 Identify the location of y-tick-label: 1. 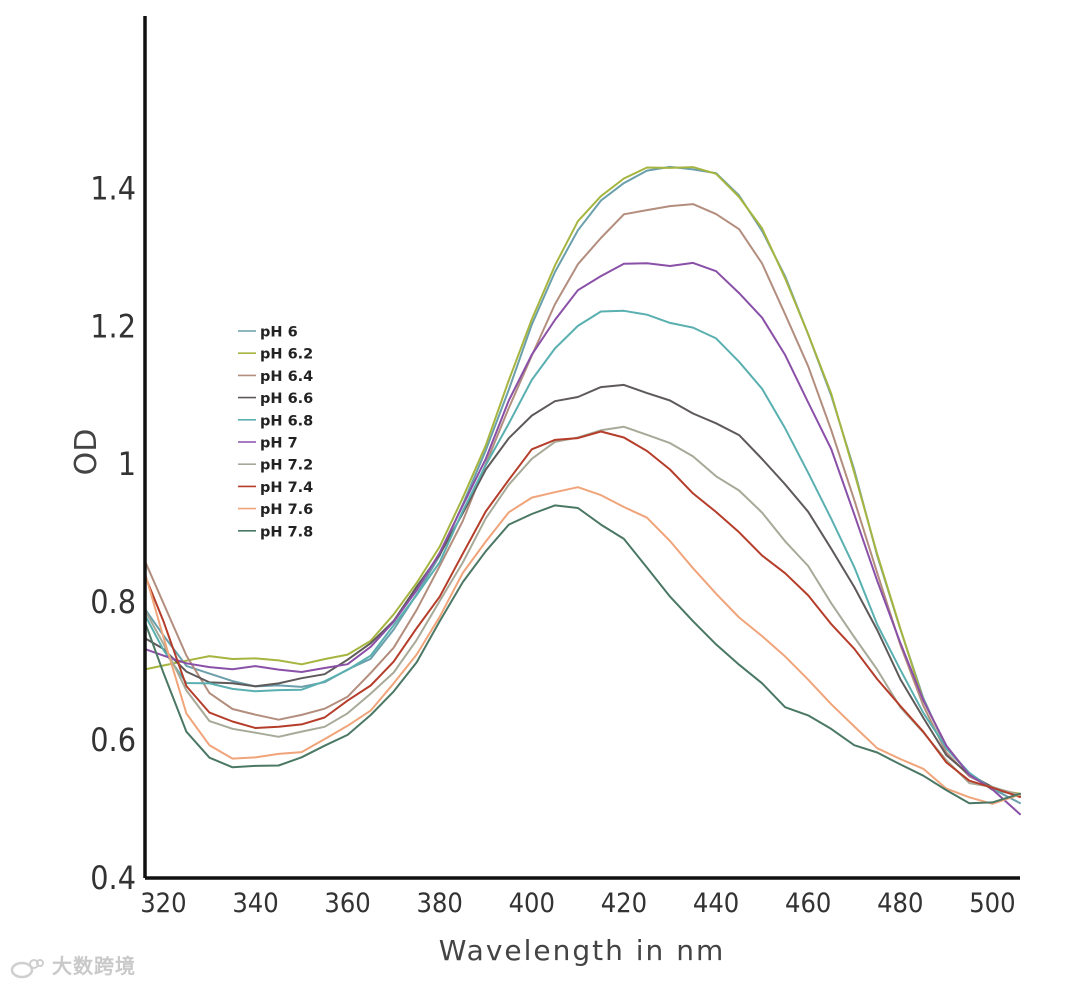
(127, 464).